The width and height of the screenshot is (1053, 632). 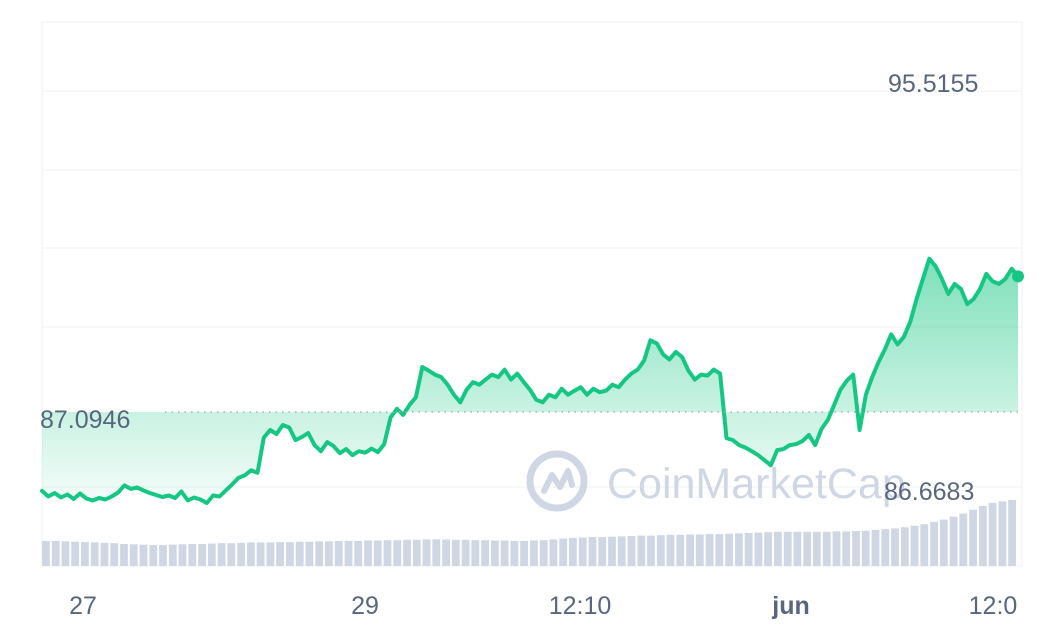 What do you see at coordinates (543, 606) in the screenshot?
I see `x-axis-ticks: 27 29 12:10 jun 12:0` at bounding box center [543, 606].